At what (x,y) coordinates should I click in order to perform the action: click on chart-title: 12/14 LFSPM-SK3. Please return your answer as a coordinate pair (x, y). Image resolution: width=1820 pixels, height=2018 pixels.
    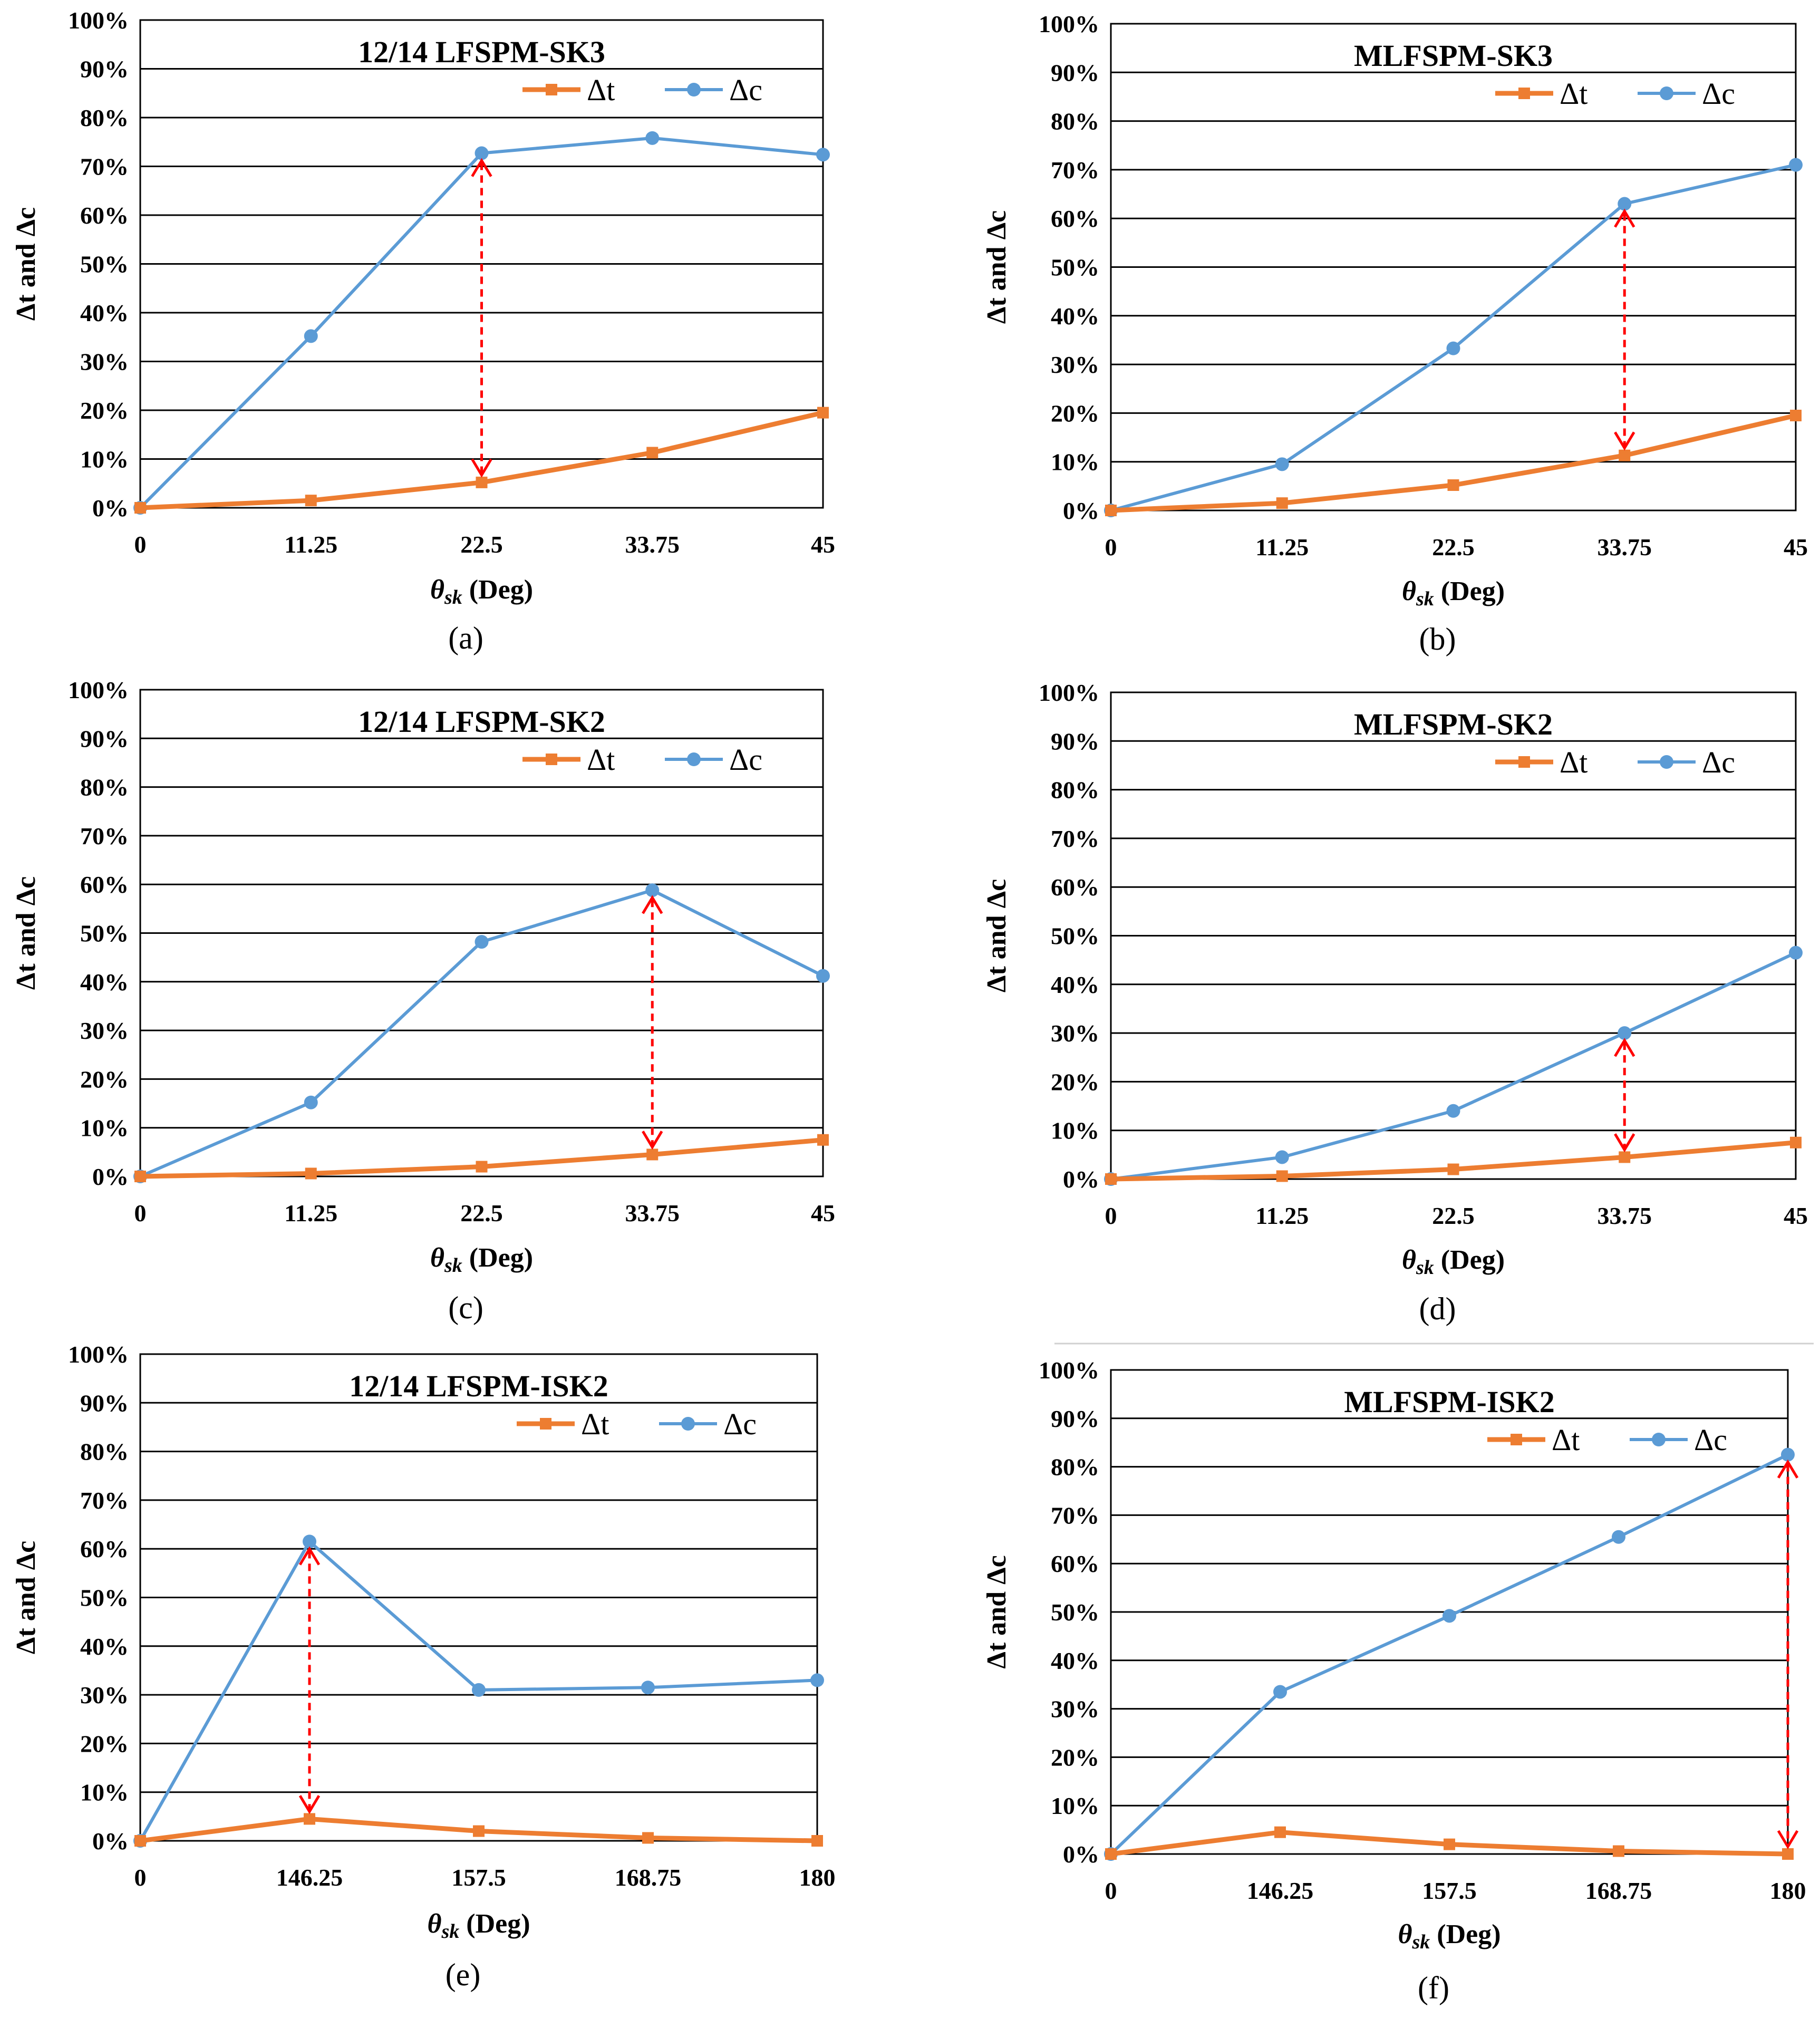
    Looking at the image, I should click on (481, 52).